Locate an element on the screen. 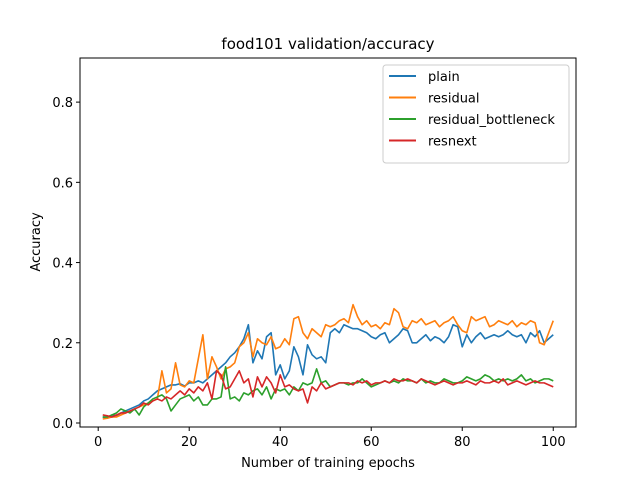  series-line-plain is located at coordinates (328, 371).